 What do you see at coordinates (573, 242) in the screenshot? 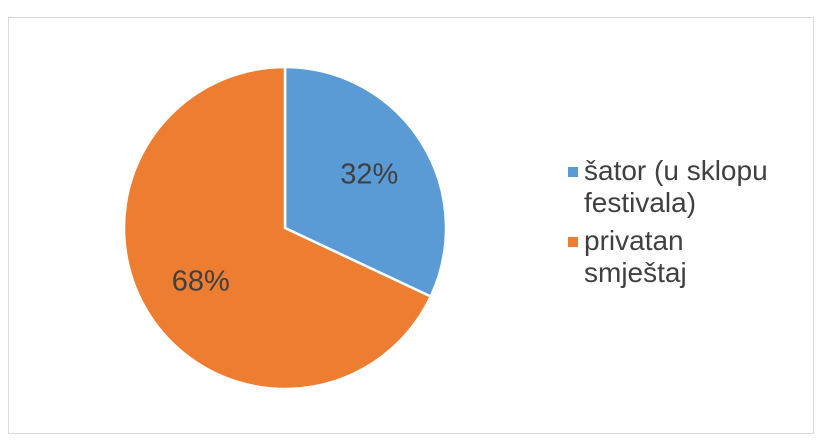
I see `legend-swatch-privatan-smjestaj` at bounding box center [573, 242].